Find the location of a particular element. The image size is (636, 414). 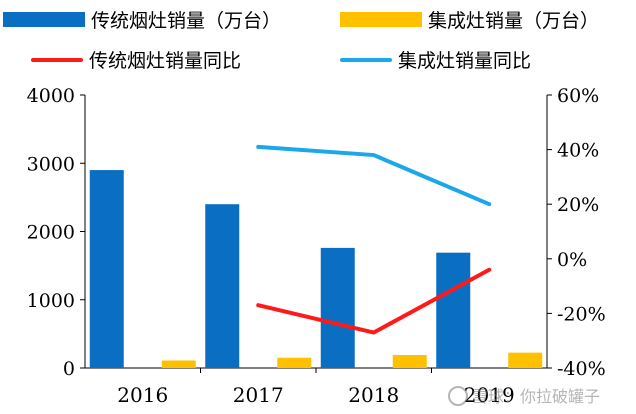

line-integrated-yoy is located at coordinates (374, 175).